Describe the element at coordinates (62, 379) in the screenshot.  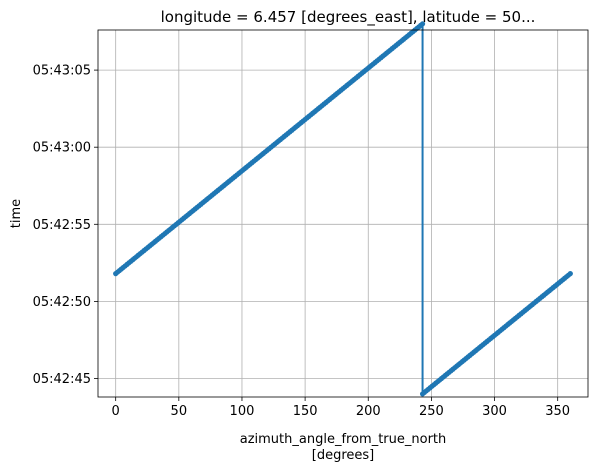
I see `y-tick-label: 05:42:45` at that location.